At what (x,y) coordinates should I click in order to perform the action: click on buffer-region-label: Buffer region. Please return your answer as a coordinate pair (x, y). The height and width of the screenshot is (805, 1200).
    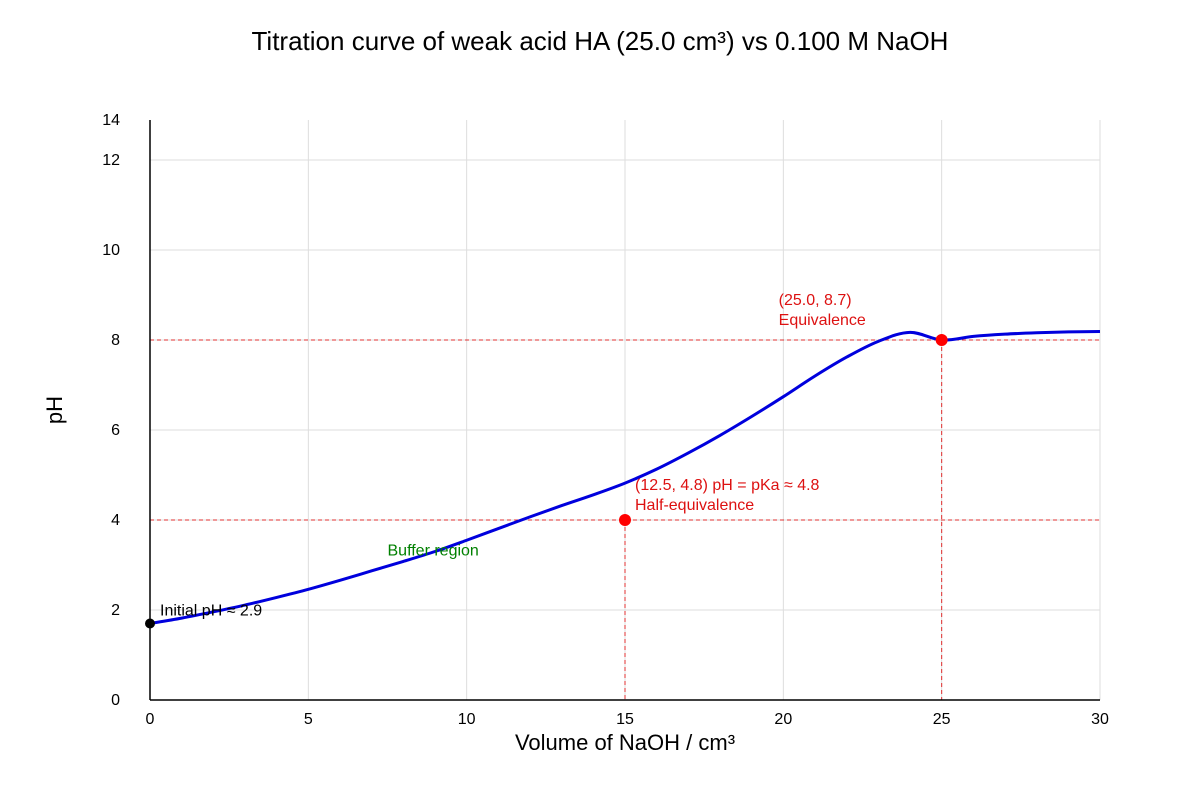
    Looking at the image, I should click on (433, 550).